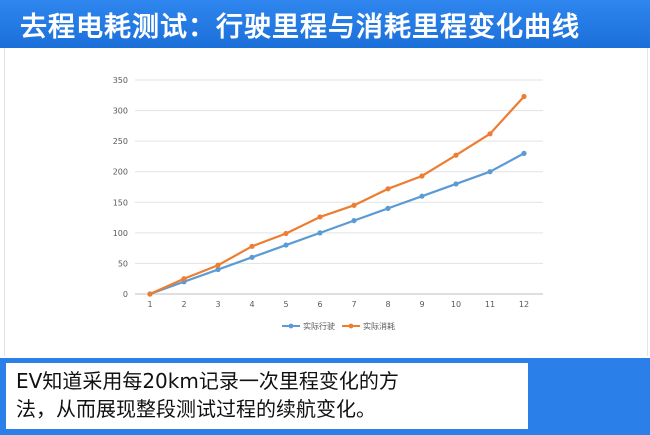  Describe the element at coordinates (267, 396) in the screenshot. I see `caption-box: EV知道采用每20km记录一次里程变化的方 法，从而展现整段测试过程的续航变化。` at that location.